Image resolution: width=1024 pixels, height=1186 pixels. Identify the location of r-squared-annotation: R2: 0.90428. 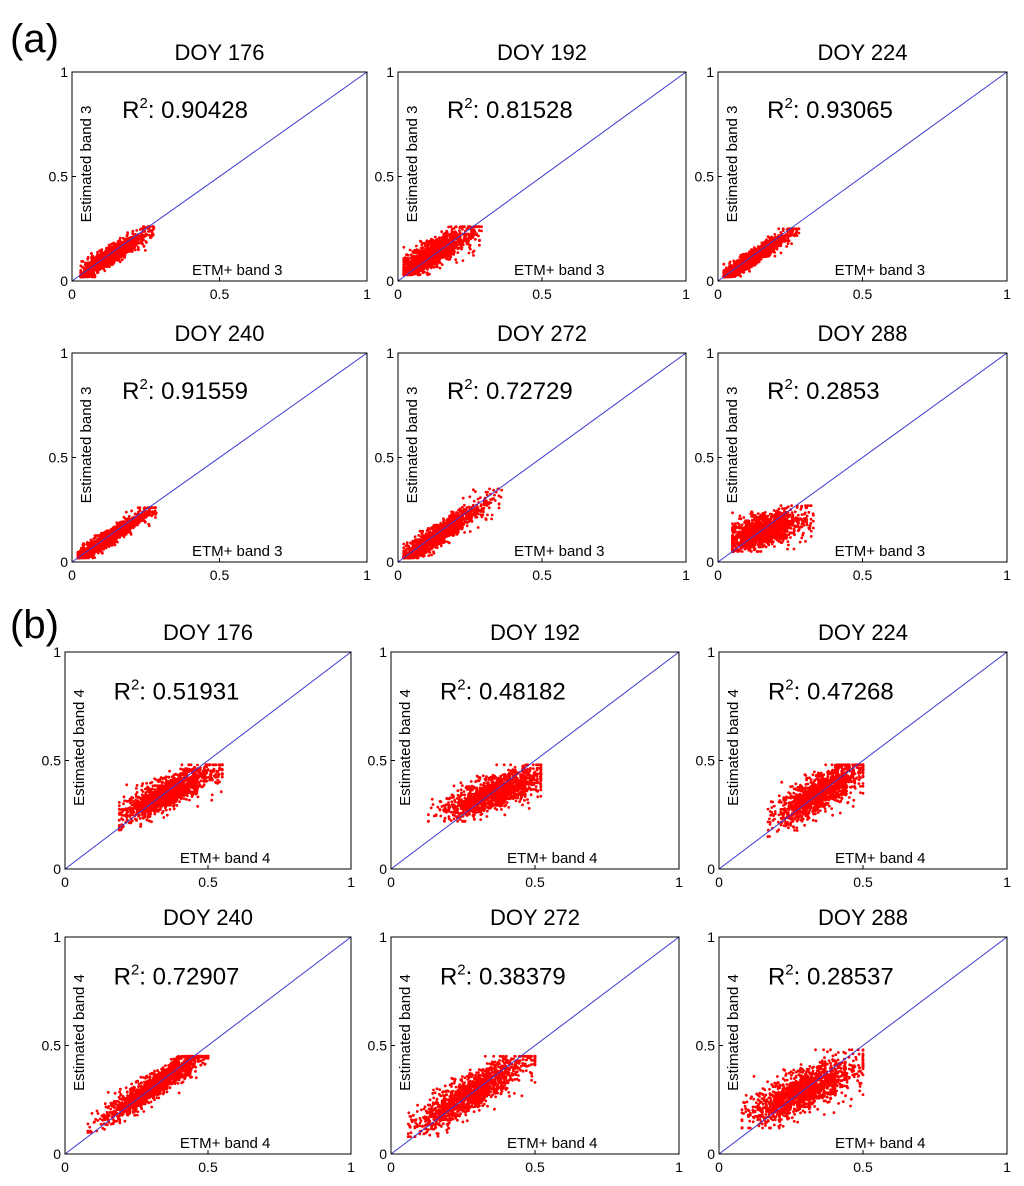
(185, 109).